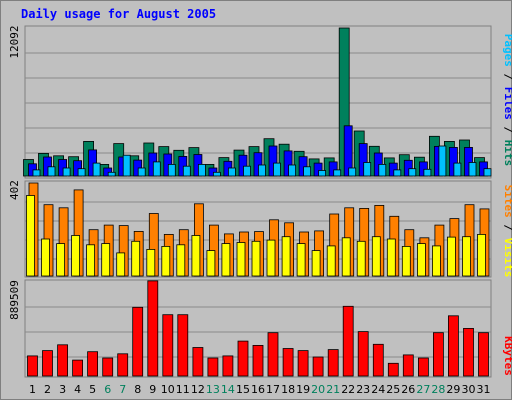 The image size is (512, 400). What do you see at coordinates (183, 389) in the screenshot?
I see `x-tick-label: 11` at bounding box center [183, 389].